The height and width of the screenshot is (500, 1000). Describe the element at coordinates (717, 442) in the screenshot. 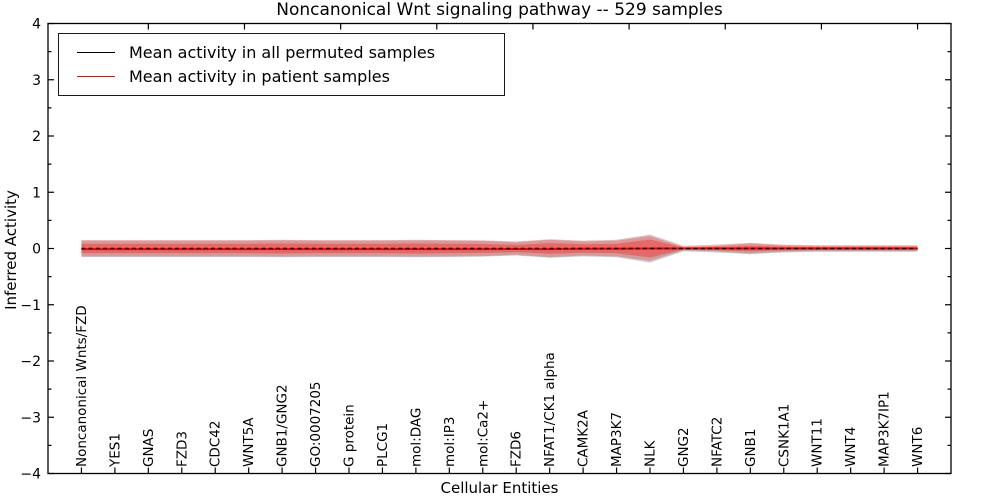

I see `x-tick-label: NFATC2` at that location.